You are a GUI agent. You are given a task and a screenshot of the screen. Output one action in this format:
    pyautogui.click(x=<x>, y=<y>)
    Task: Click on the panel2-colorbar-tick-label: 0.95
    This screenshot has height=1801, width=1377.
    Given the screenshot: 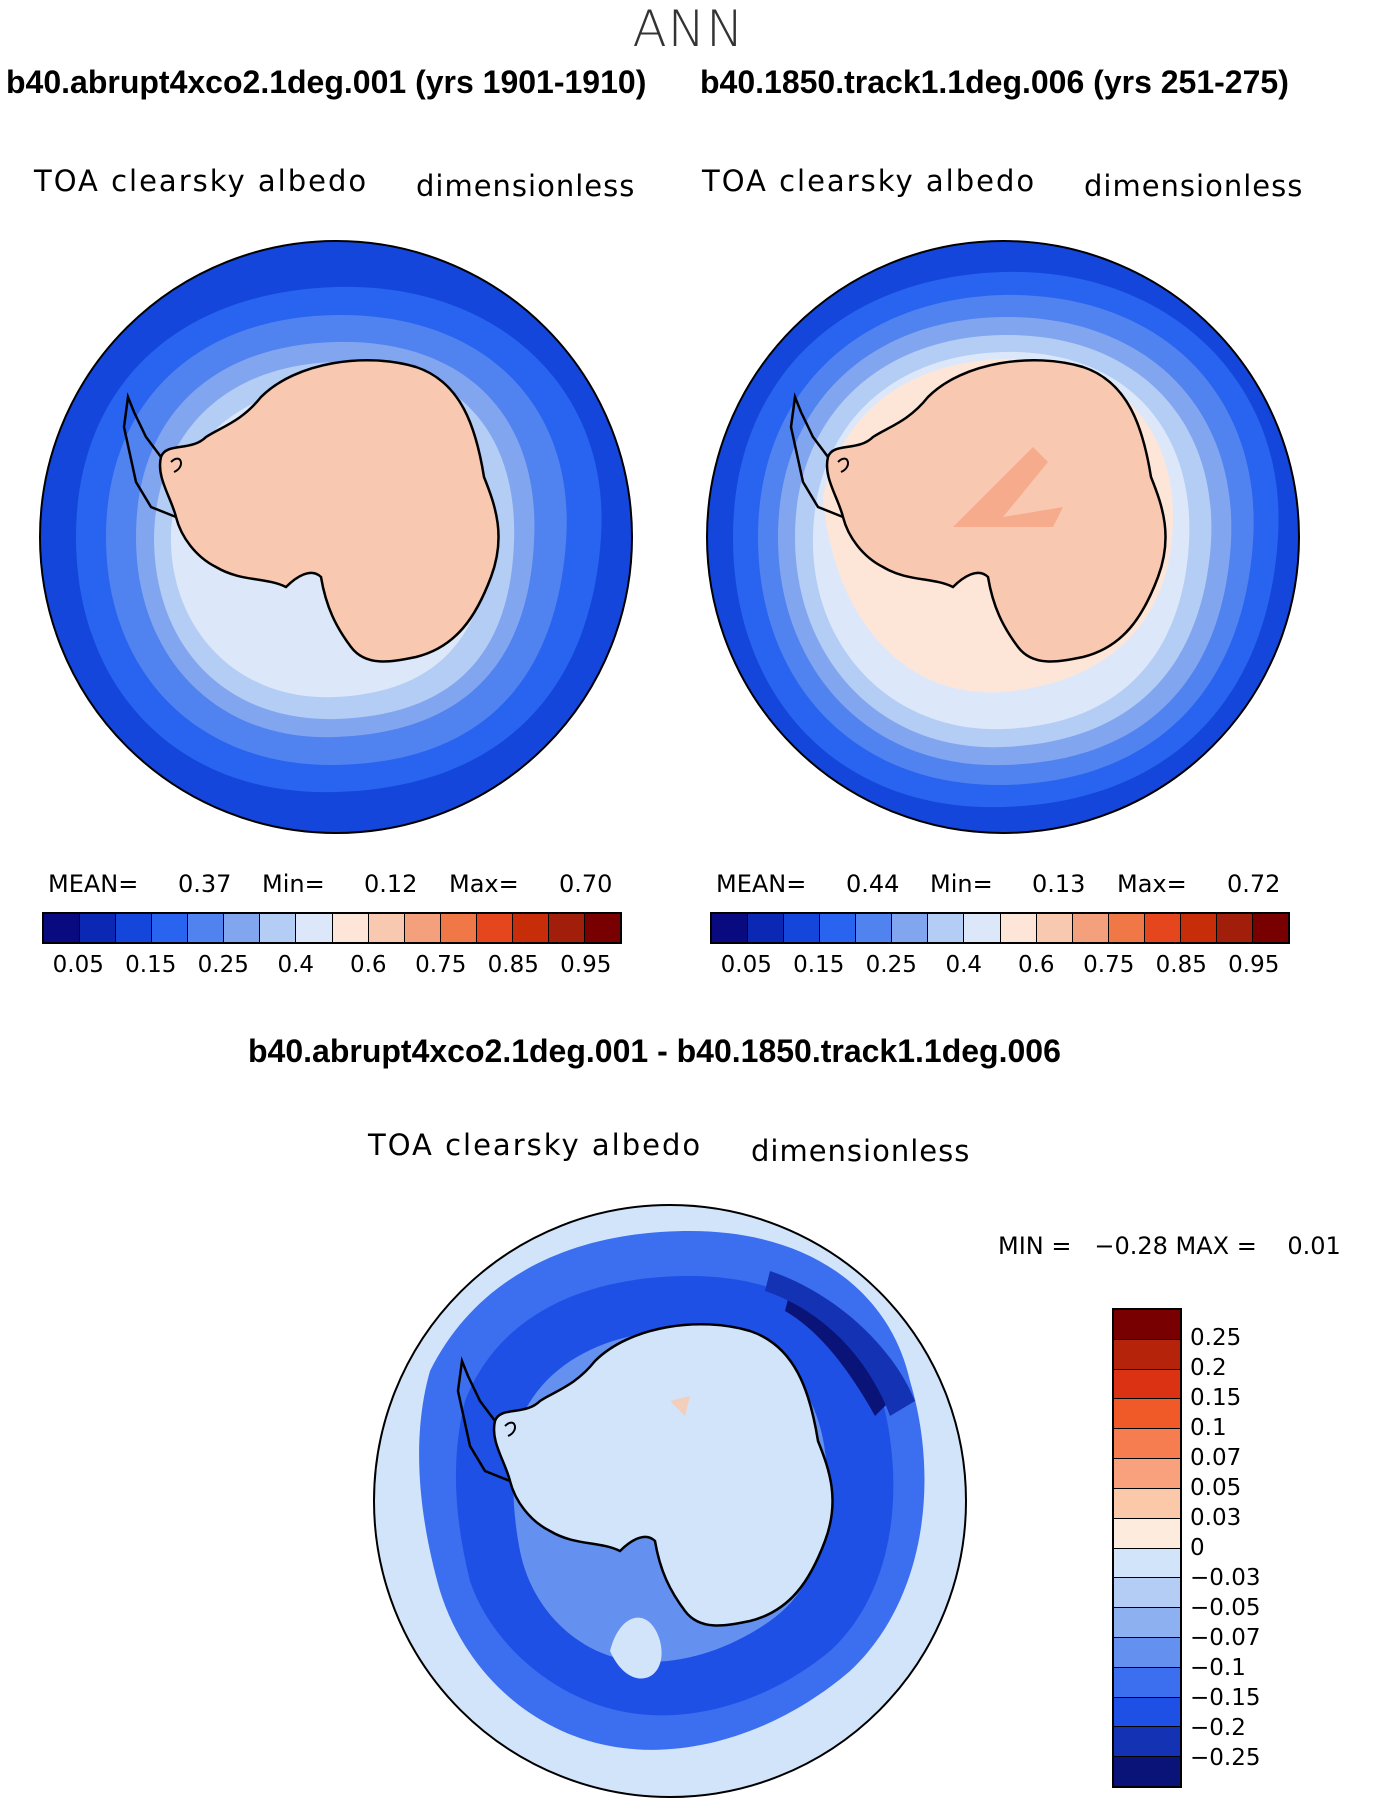 What is the action you would take?
    pyautogui.click(x=1254, y=965)
    